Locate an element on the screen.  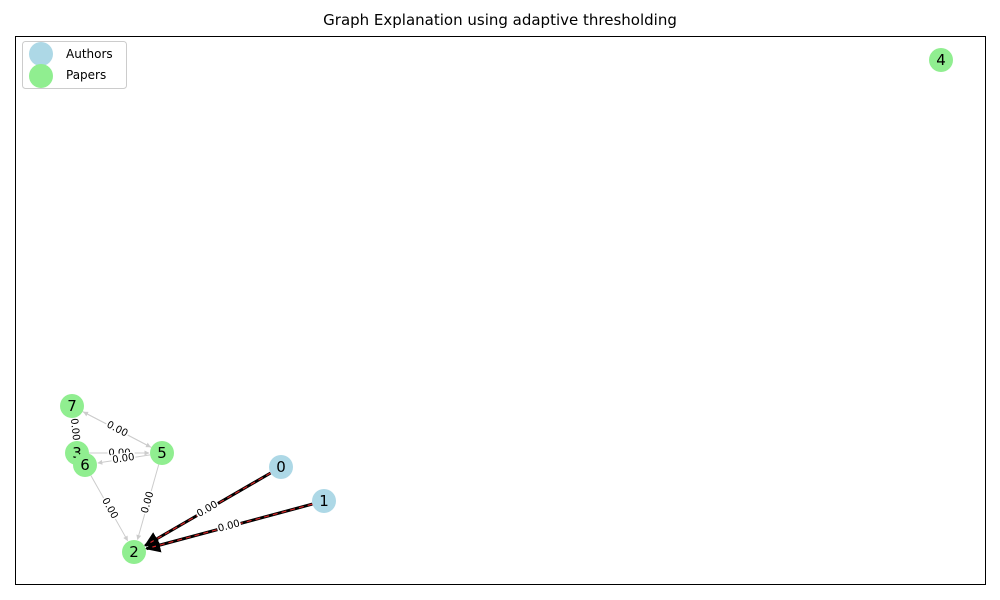
node-label: 4 is located at coordinates (941, 60).